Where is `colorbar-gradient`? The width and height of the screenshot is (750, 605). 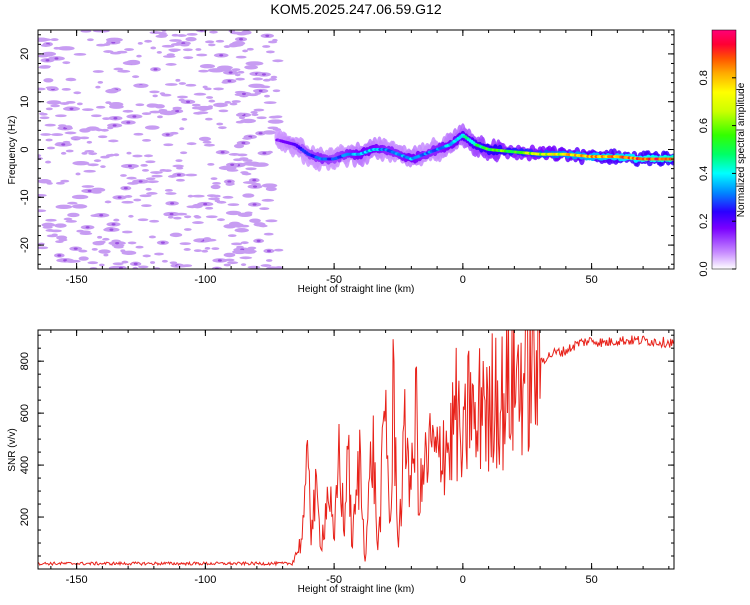 colorbar-gradient is located at coordinates (724, 149).